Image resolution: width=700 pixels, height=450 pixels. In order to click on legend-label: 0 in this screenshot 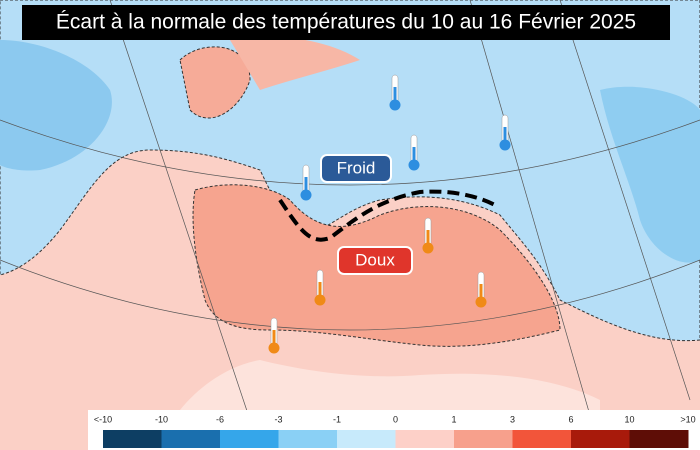, I will do `click(395, 419)`.